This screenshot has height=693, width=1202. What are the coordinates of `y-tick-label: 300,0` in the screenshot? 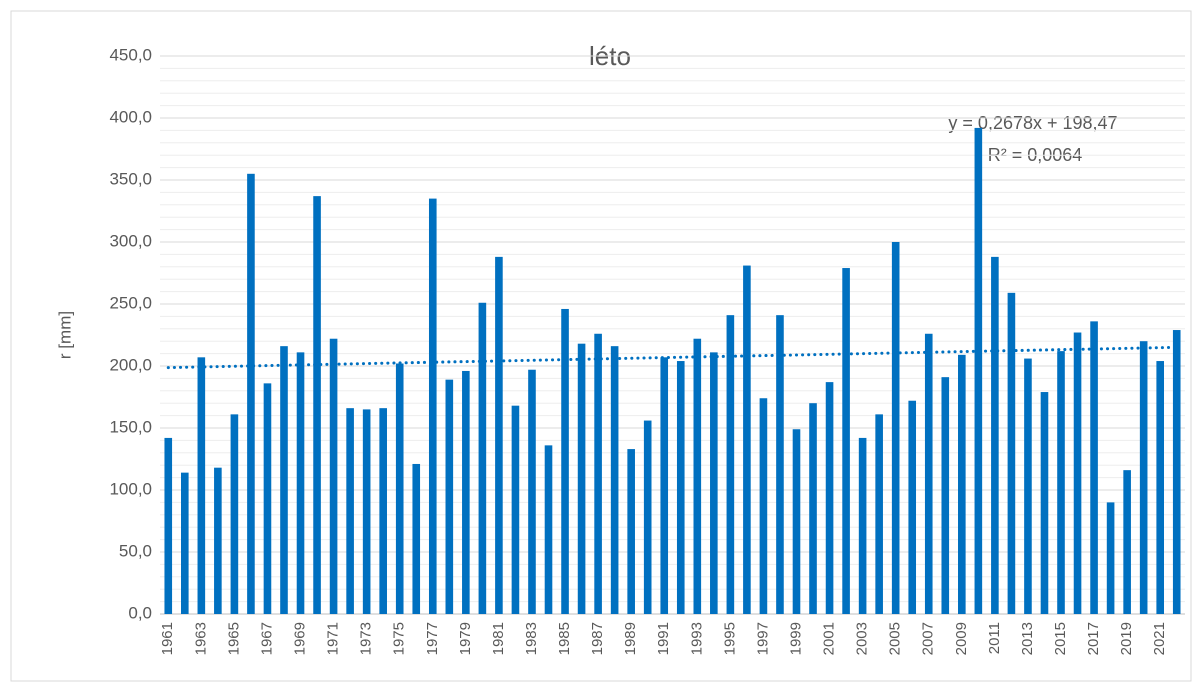 It's located at (130, 240).